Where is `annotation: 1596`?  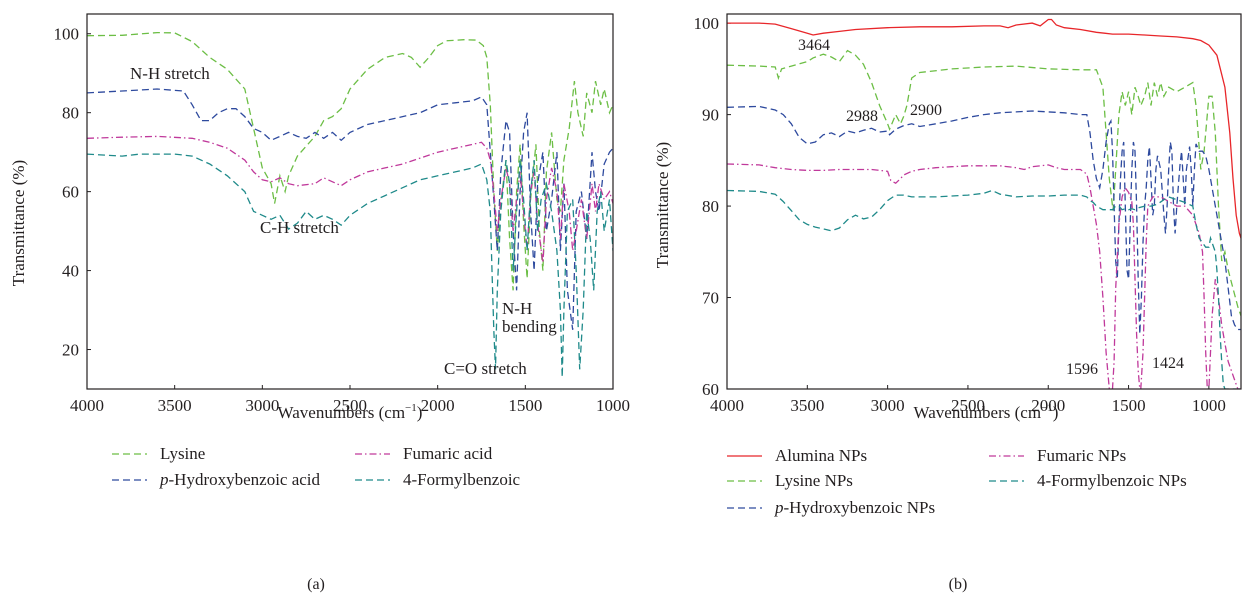 annotation: 1596 is located at coordinates (1082, 369).